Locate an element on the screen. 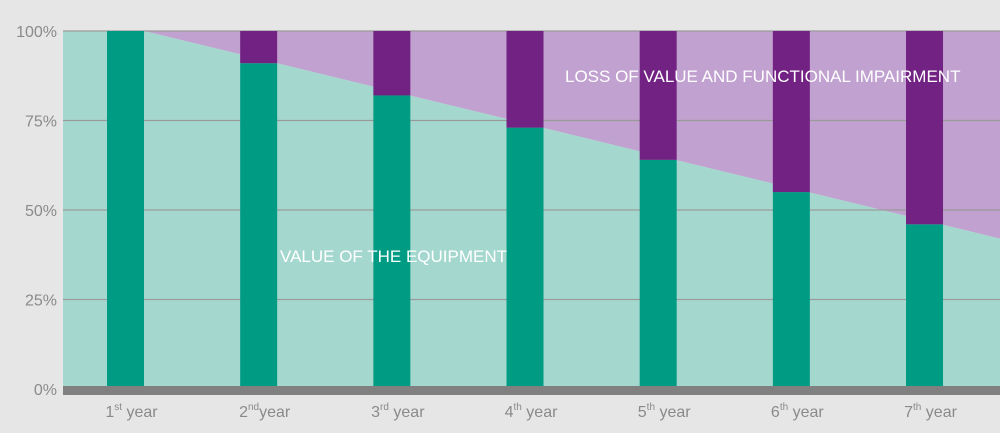 The height and width of the screenshot is (433, 1000). x-tick-label: 2ndyear is located at coordinates (265, 411).